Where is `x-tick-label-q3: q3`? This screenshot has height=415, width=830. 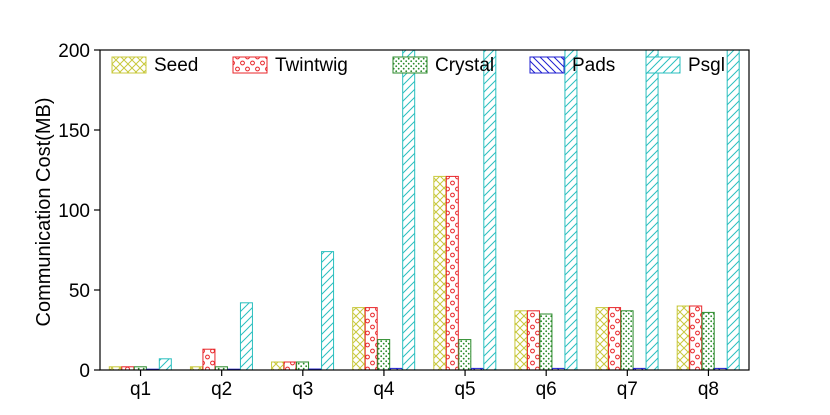 x-tick-label-q3: q3 is located at coordinates (302, 389).